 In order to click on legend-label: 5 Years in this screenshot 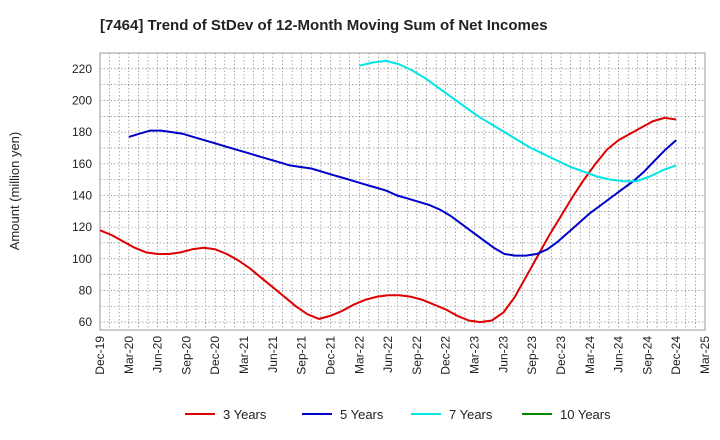, I will do `click(362, 414)`.